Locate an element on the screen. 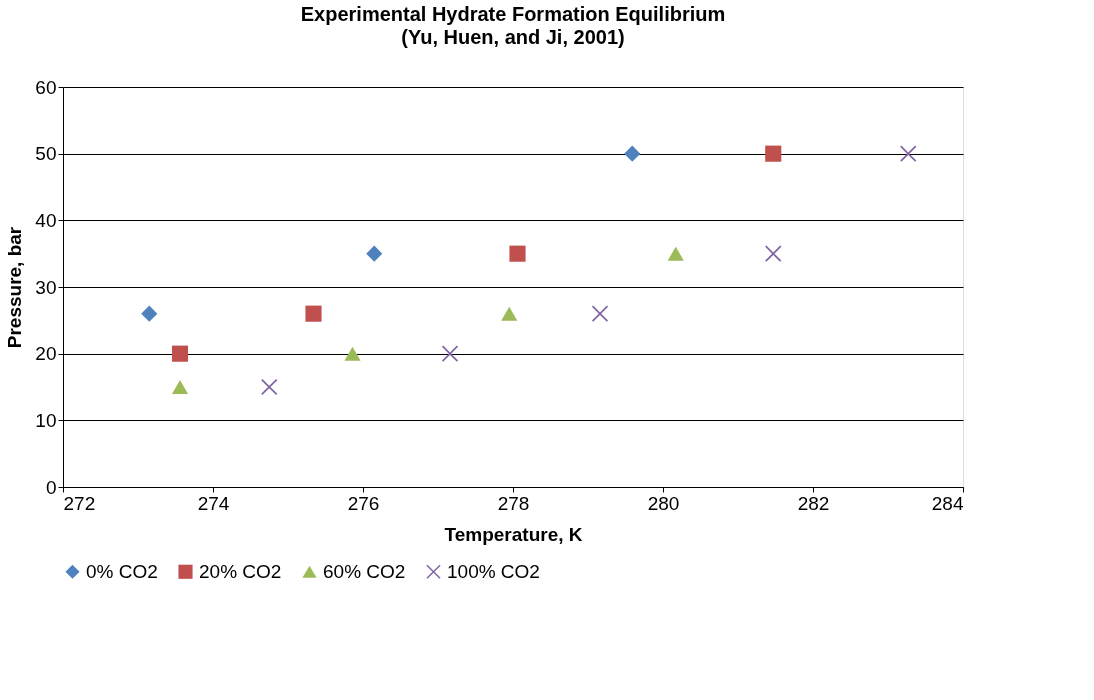 The width and height of the screenshot is (1094, 700). y-tick-label: 0 is located at coordinates (51, 487).